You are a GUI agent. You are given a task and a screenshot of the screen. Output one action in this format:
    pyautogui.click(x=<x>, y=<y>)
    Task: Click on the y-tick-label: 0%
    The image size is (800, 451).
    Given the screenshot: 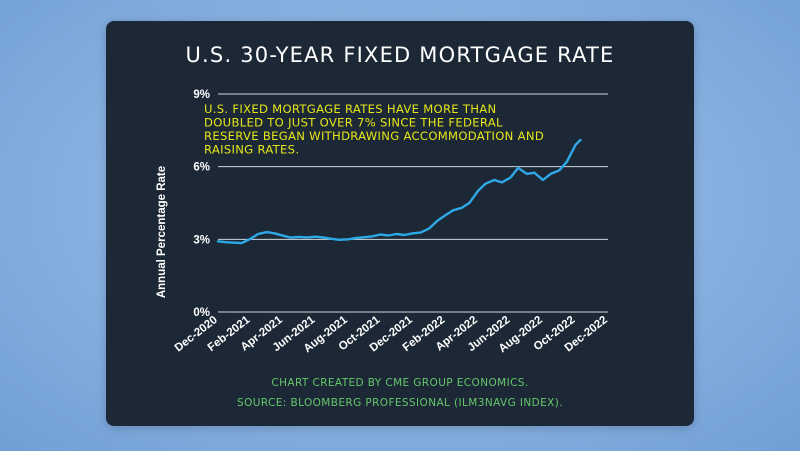 What is the action you would take?
    pyautogui.click(x=201, y=313)
    